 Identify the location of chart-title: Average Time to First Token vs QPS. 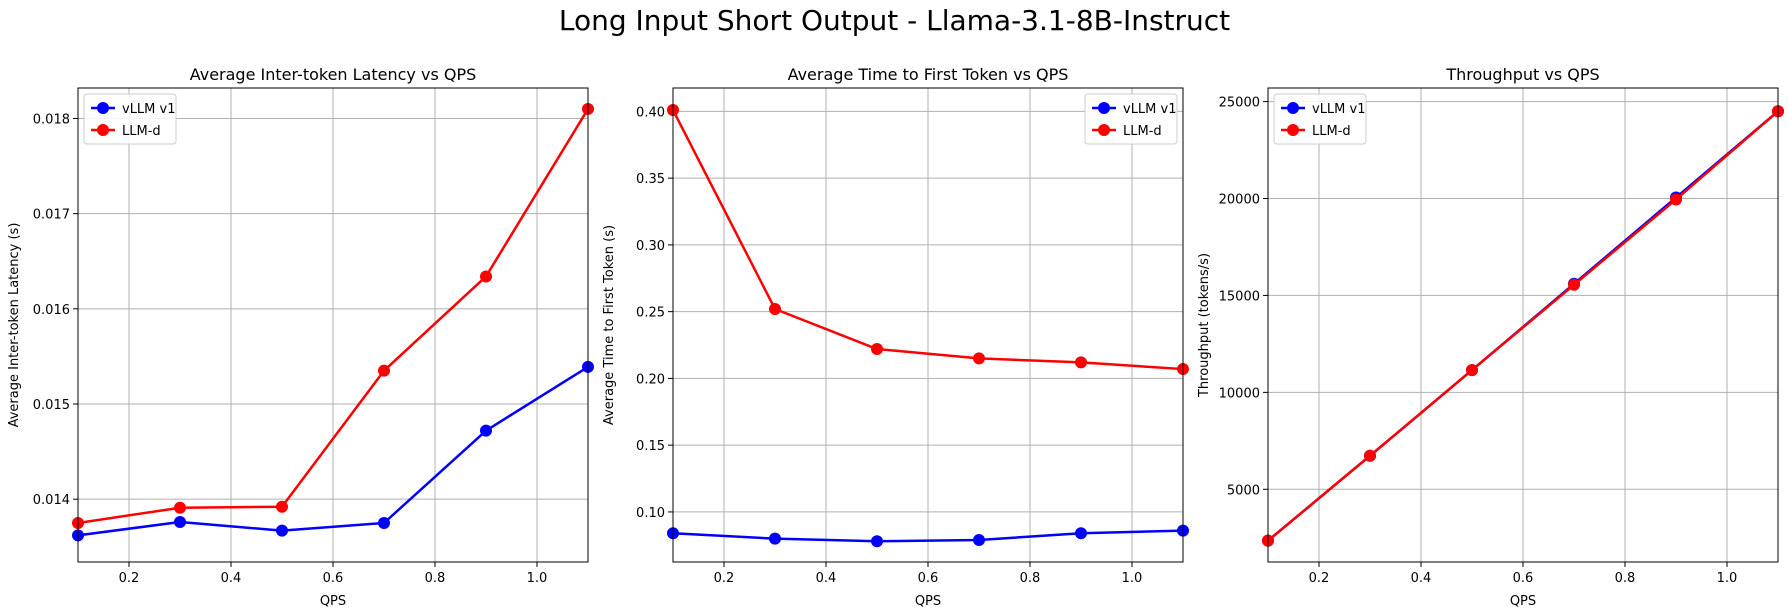
(928, 74).